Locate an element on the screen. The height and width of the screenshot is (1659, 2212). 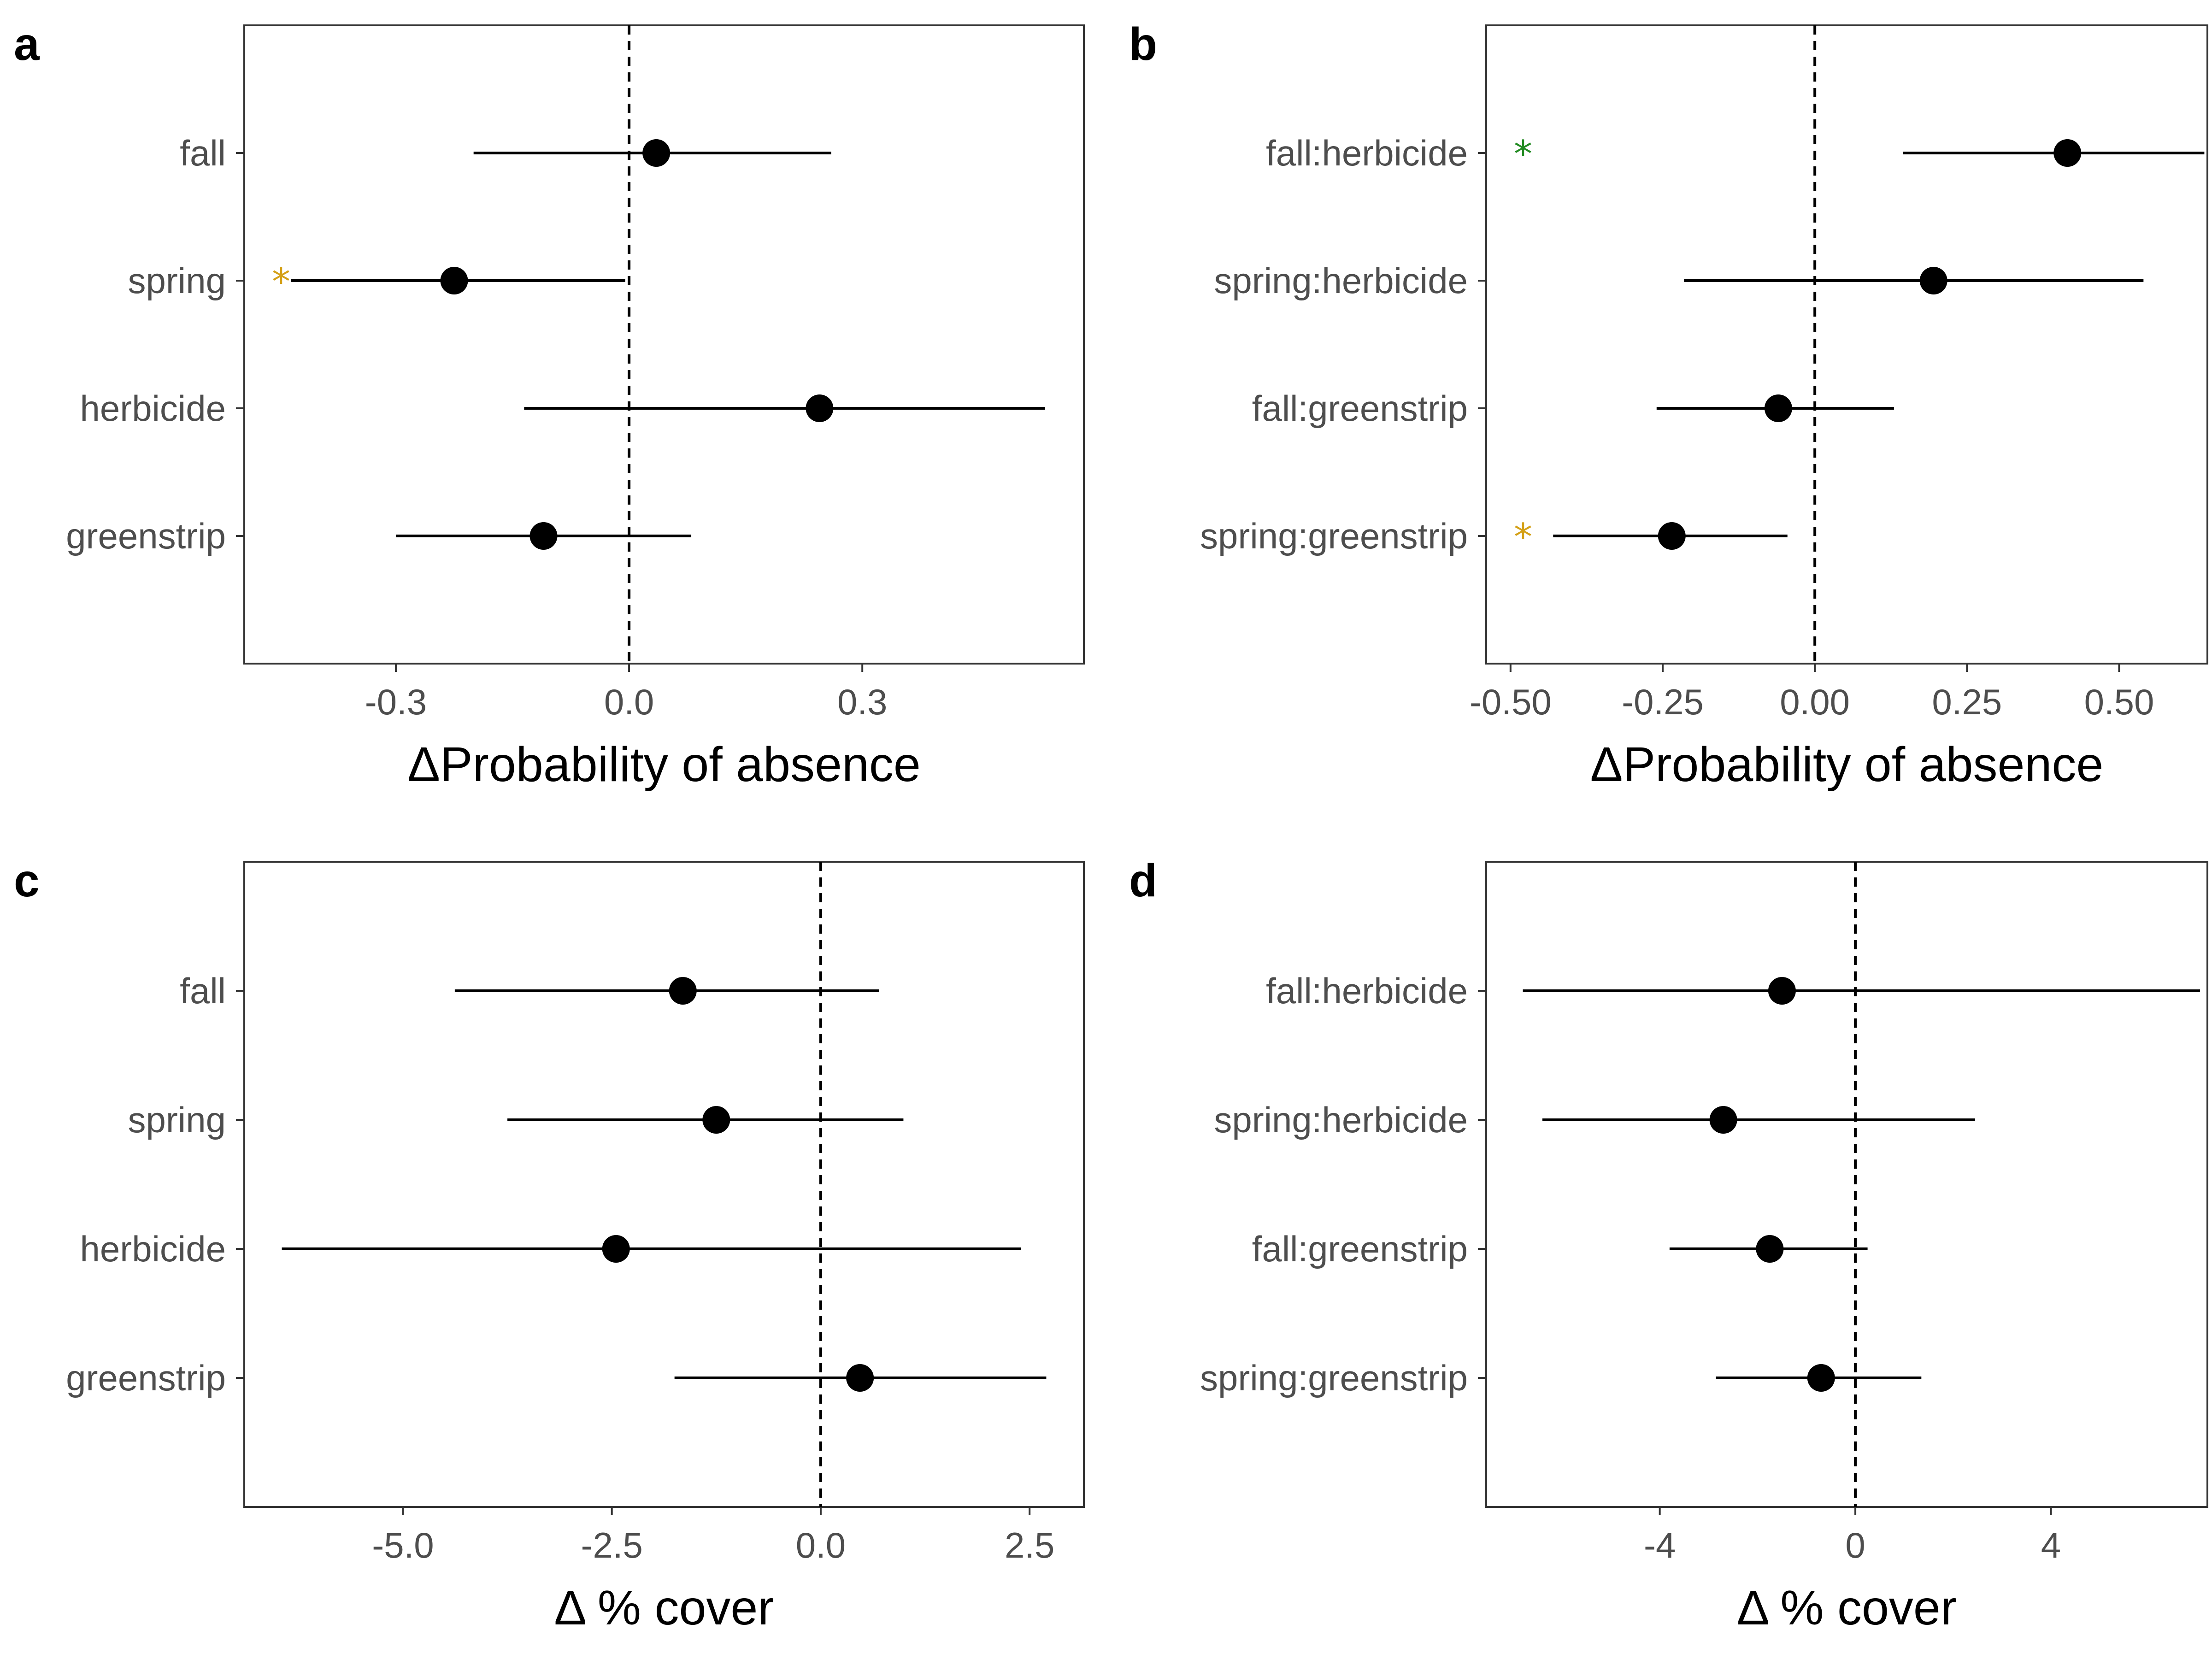
x-tick-label: -0.50 is located at coordinates (1511, 702).